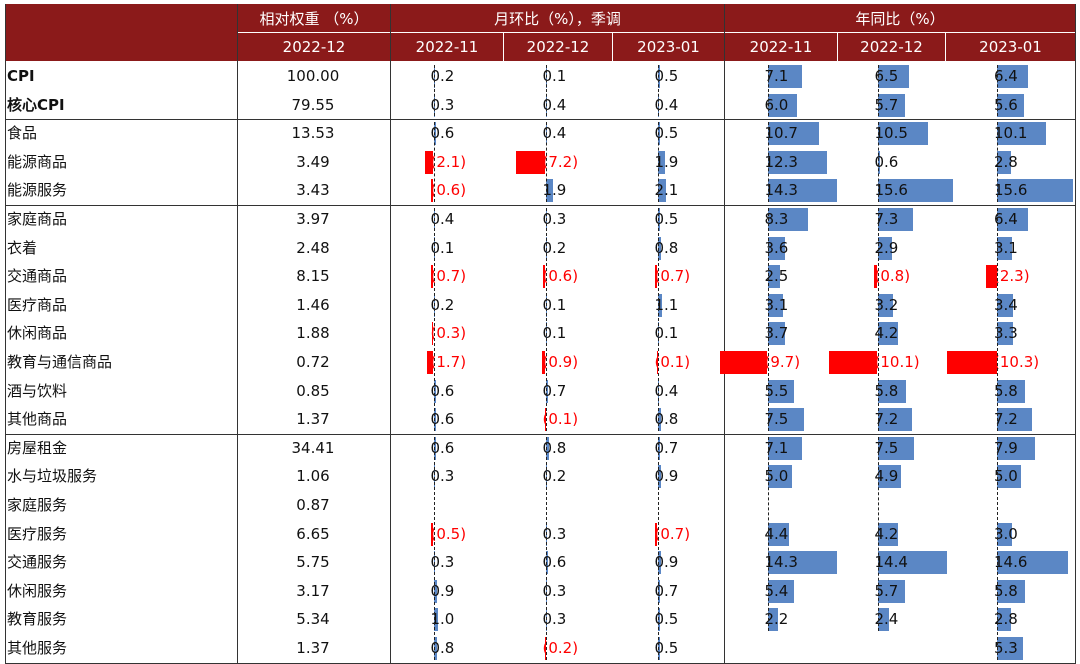 The width and height of the screenshot is (1080, 664). Describe the element at coordinates (561, 362) in the screenshot. I see `mom-value: (0.9)` at that location.